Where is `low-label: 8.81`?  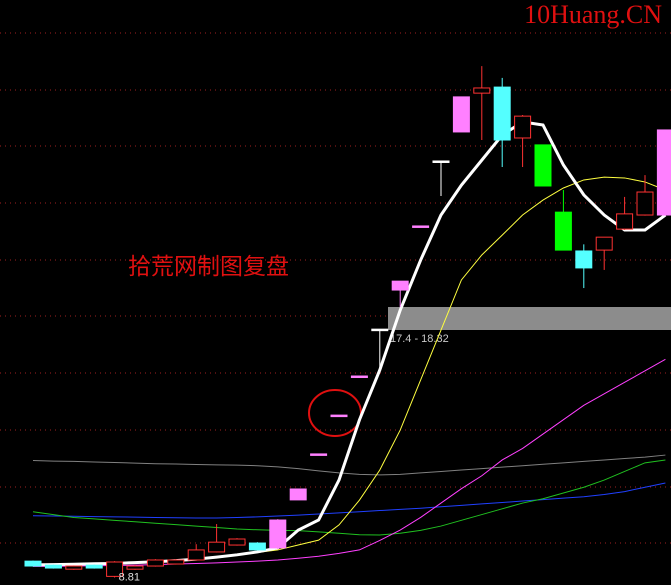 low-label: 8.81 is located at coordinates (129, 577).